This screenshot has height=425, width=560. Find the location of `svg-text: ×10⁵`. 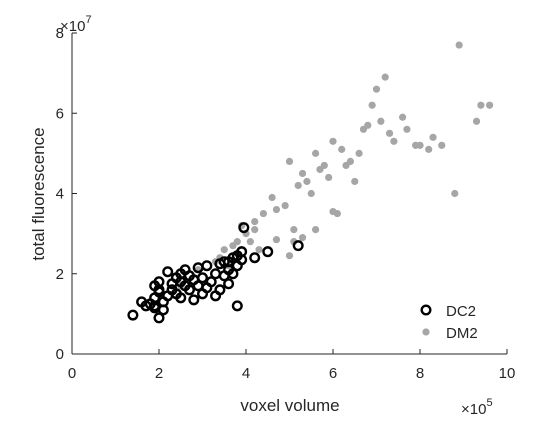

svg-text: ×10⁵ is located at coordinates (477, 407).